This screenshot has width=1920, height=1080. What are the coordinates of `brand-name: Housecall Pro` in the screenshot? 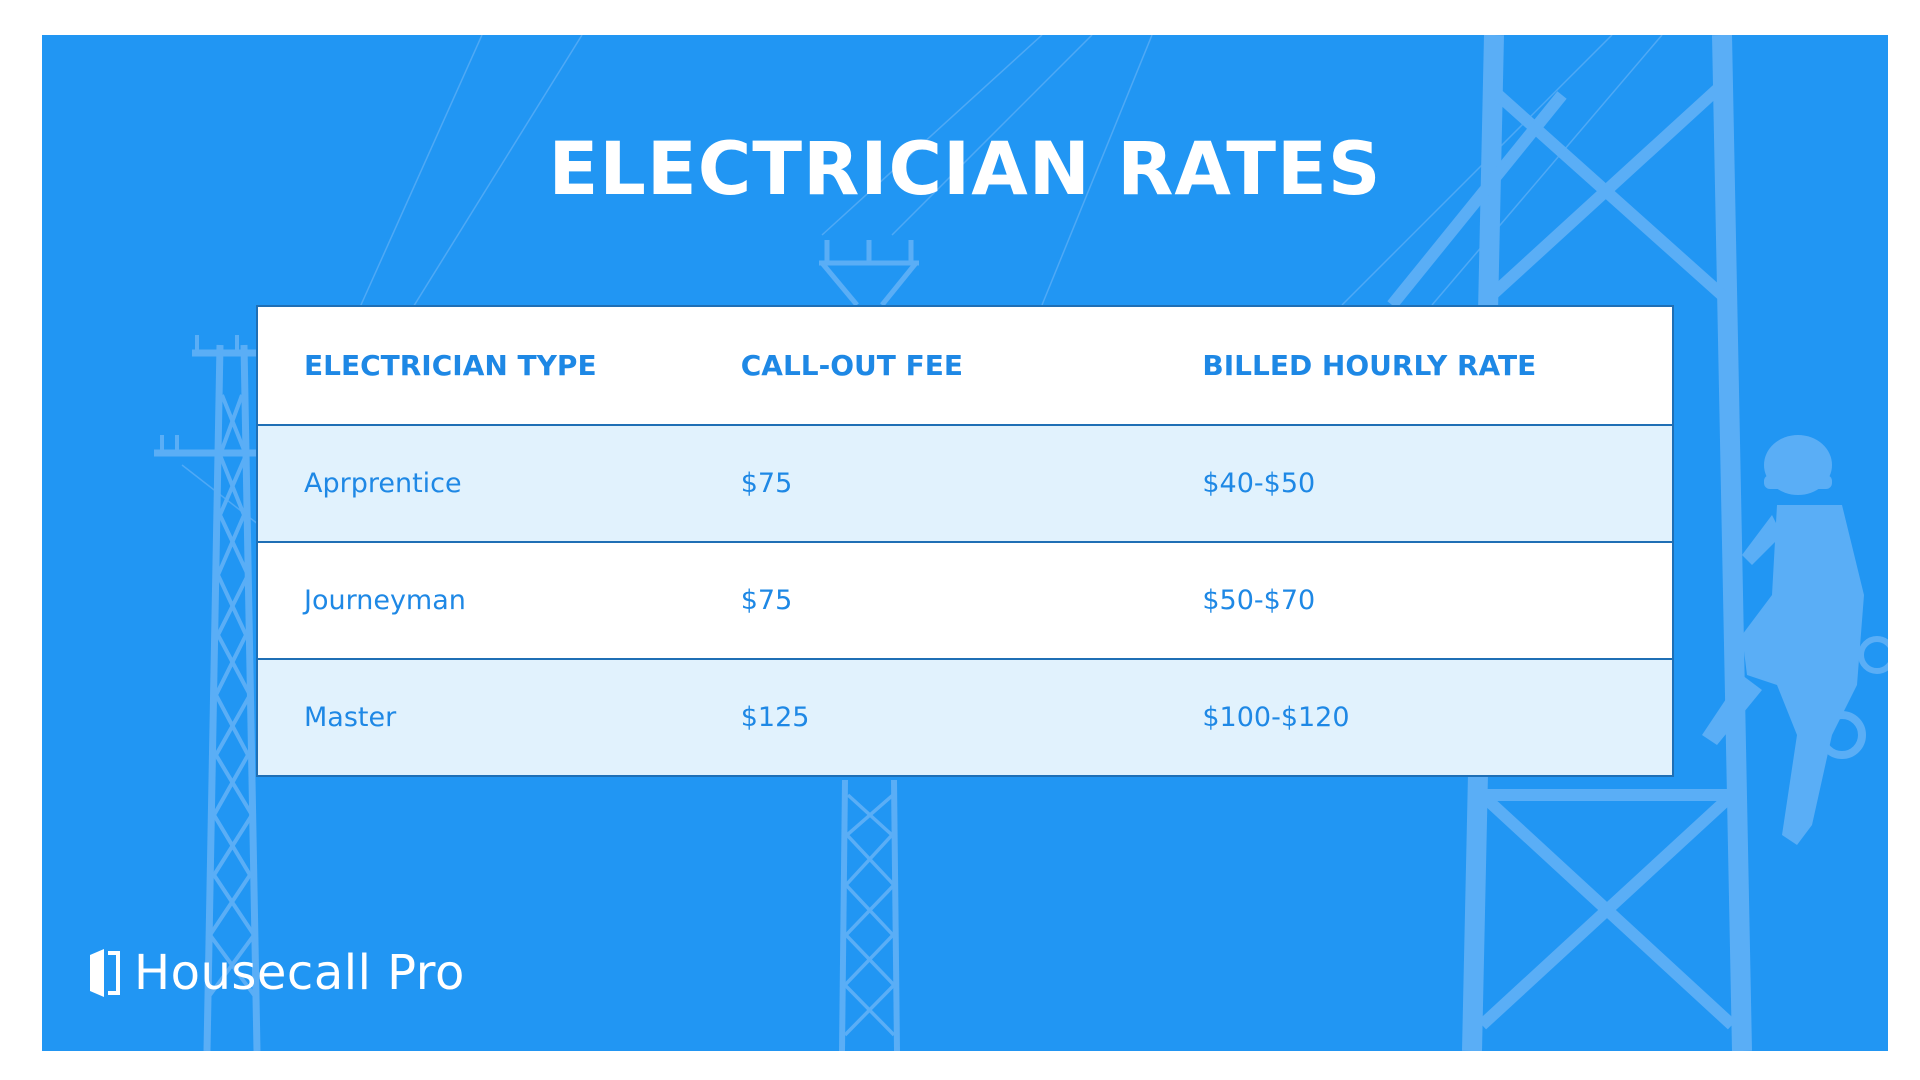 It's located at (299, 973).